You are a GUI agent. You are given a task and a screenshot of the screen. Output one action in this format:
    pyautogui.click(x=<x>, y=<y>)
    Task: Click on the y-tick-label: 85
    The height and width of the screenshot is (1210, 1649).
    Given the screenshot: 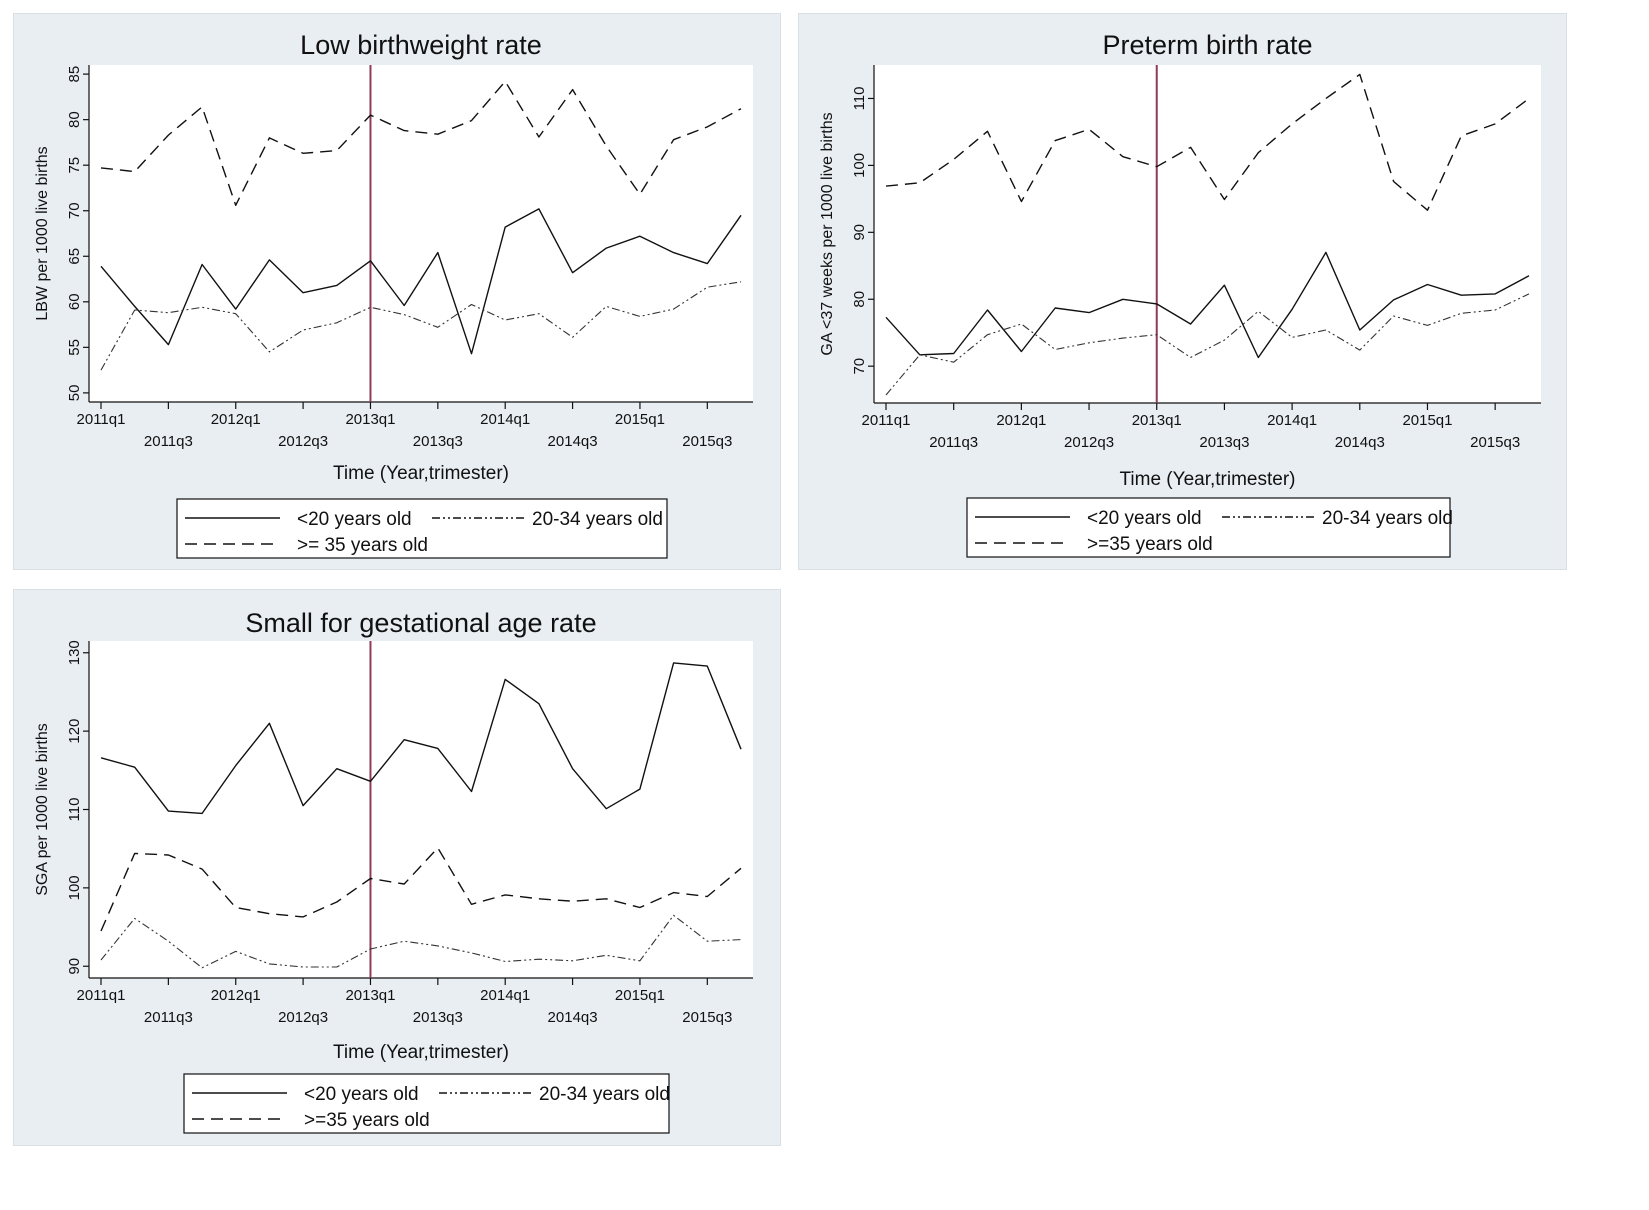 What is the action you would take?
    pyautogui.click(x=74, y=74)
    